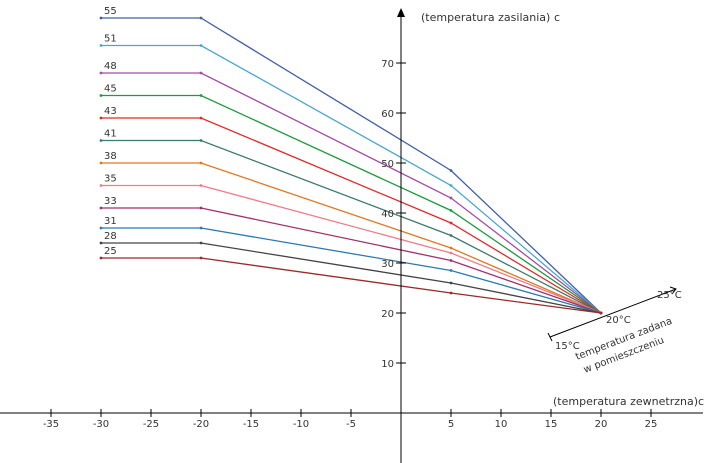 This screenshot has height=463, width=705. I want to click on curve-label: 31, so click(110, 221).